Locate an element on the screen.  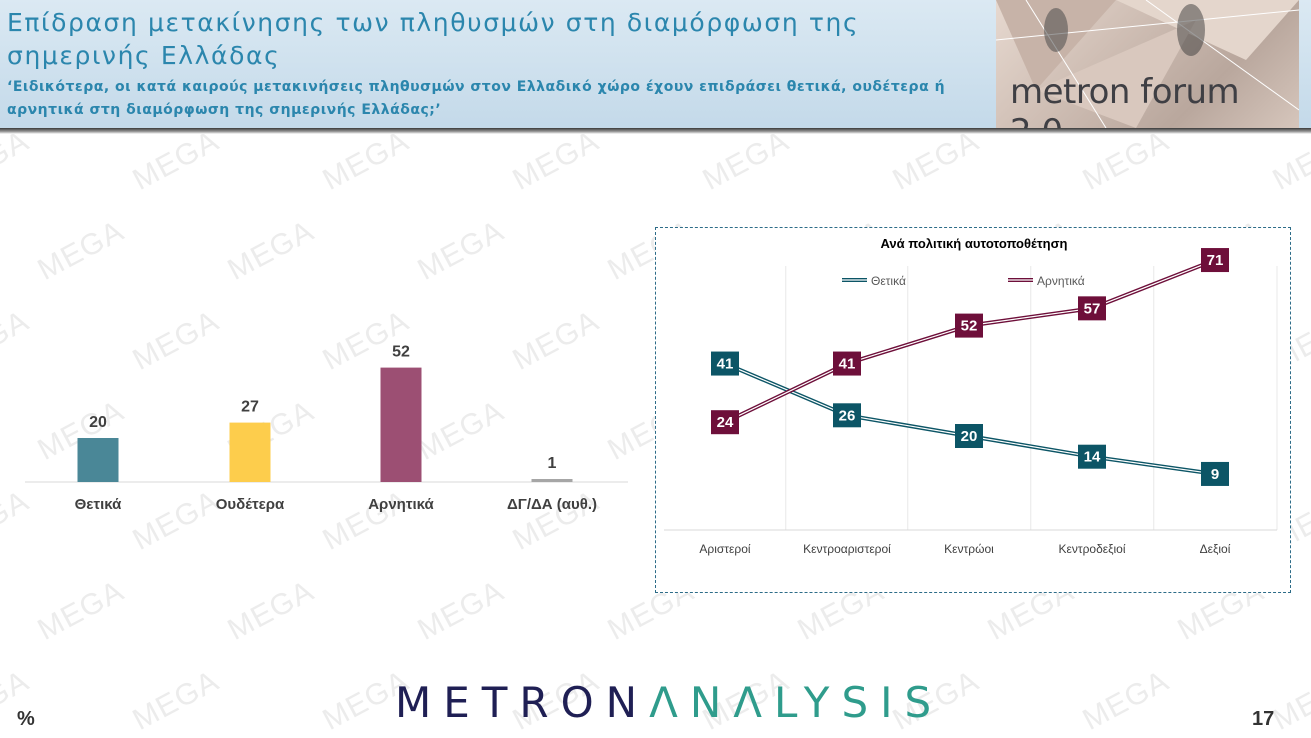
data-label: 52 is located at coordinates (969, 326).